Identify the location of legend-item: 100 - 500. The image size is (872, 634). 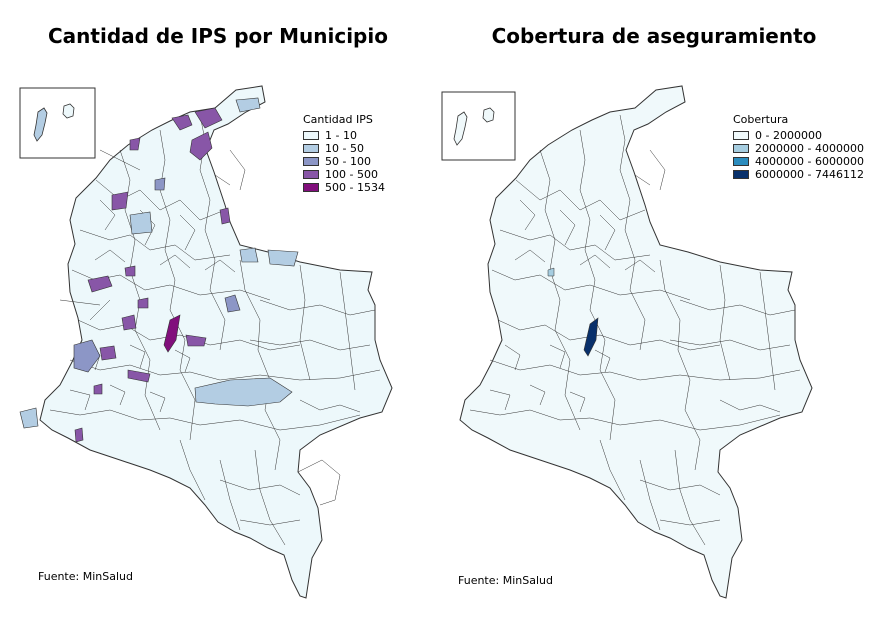
(344, 174).